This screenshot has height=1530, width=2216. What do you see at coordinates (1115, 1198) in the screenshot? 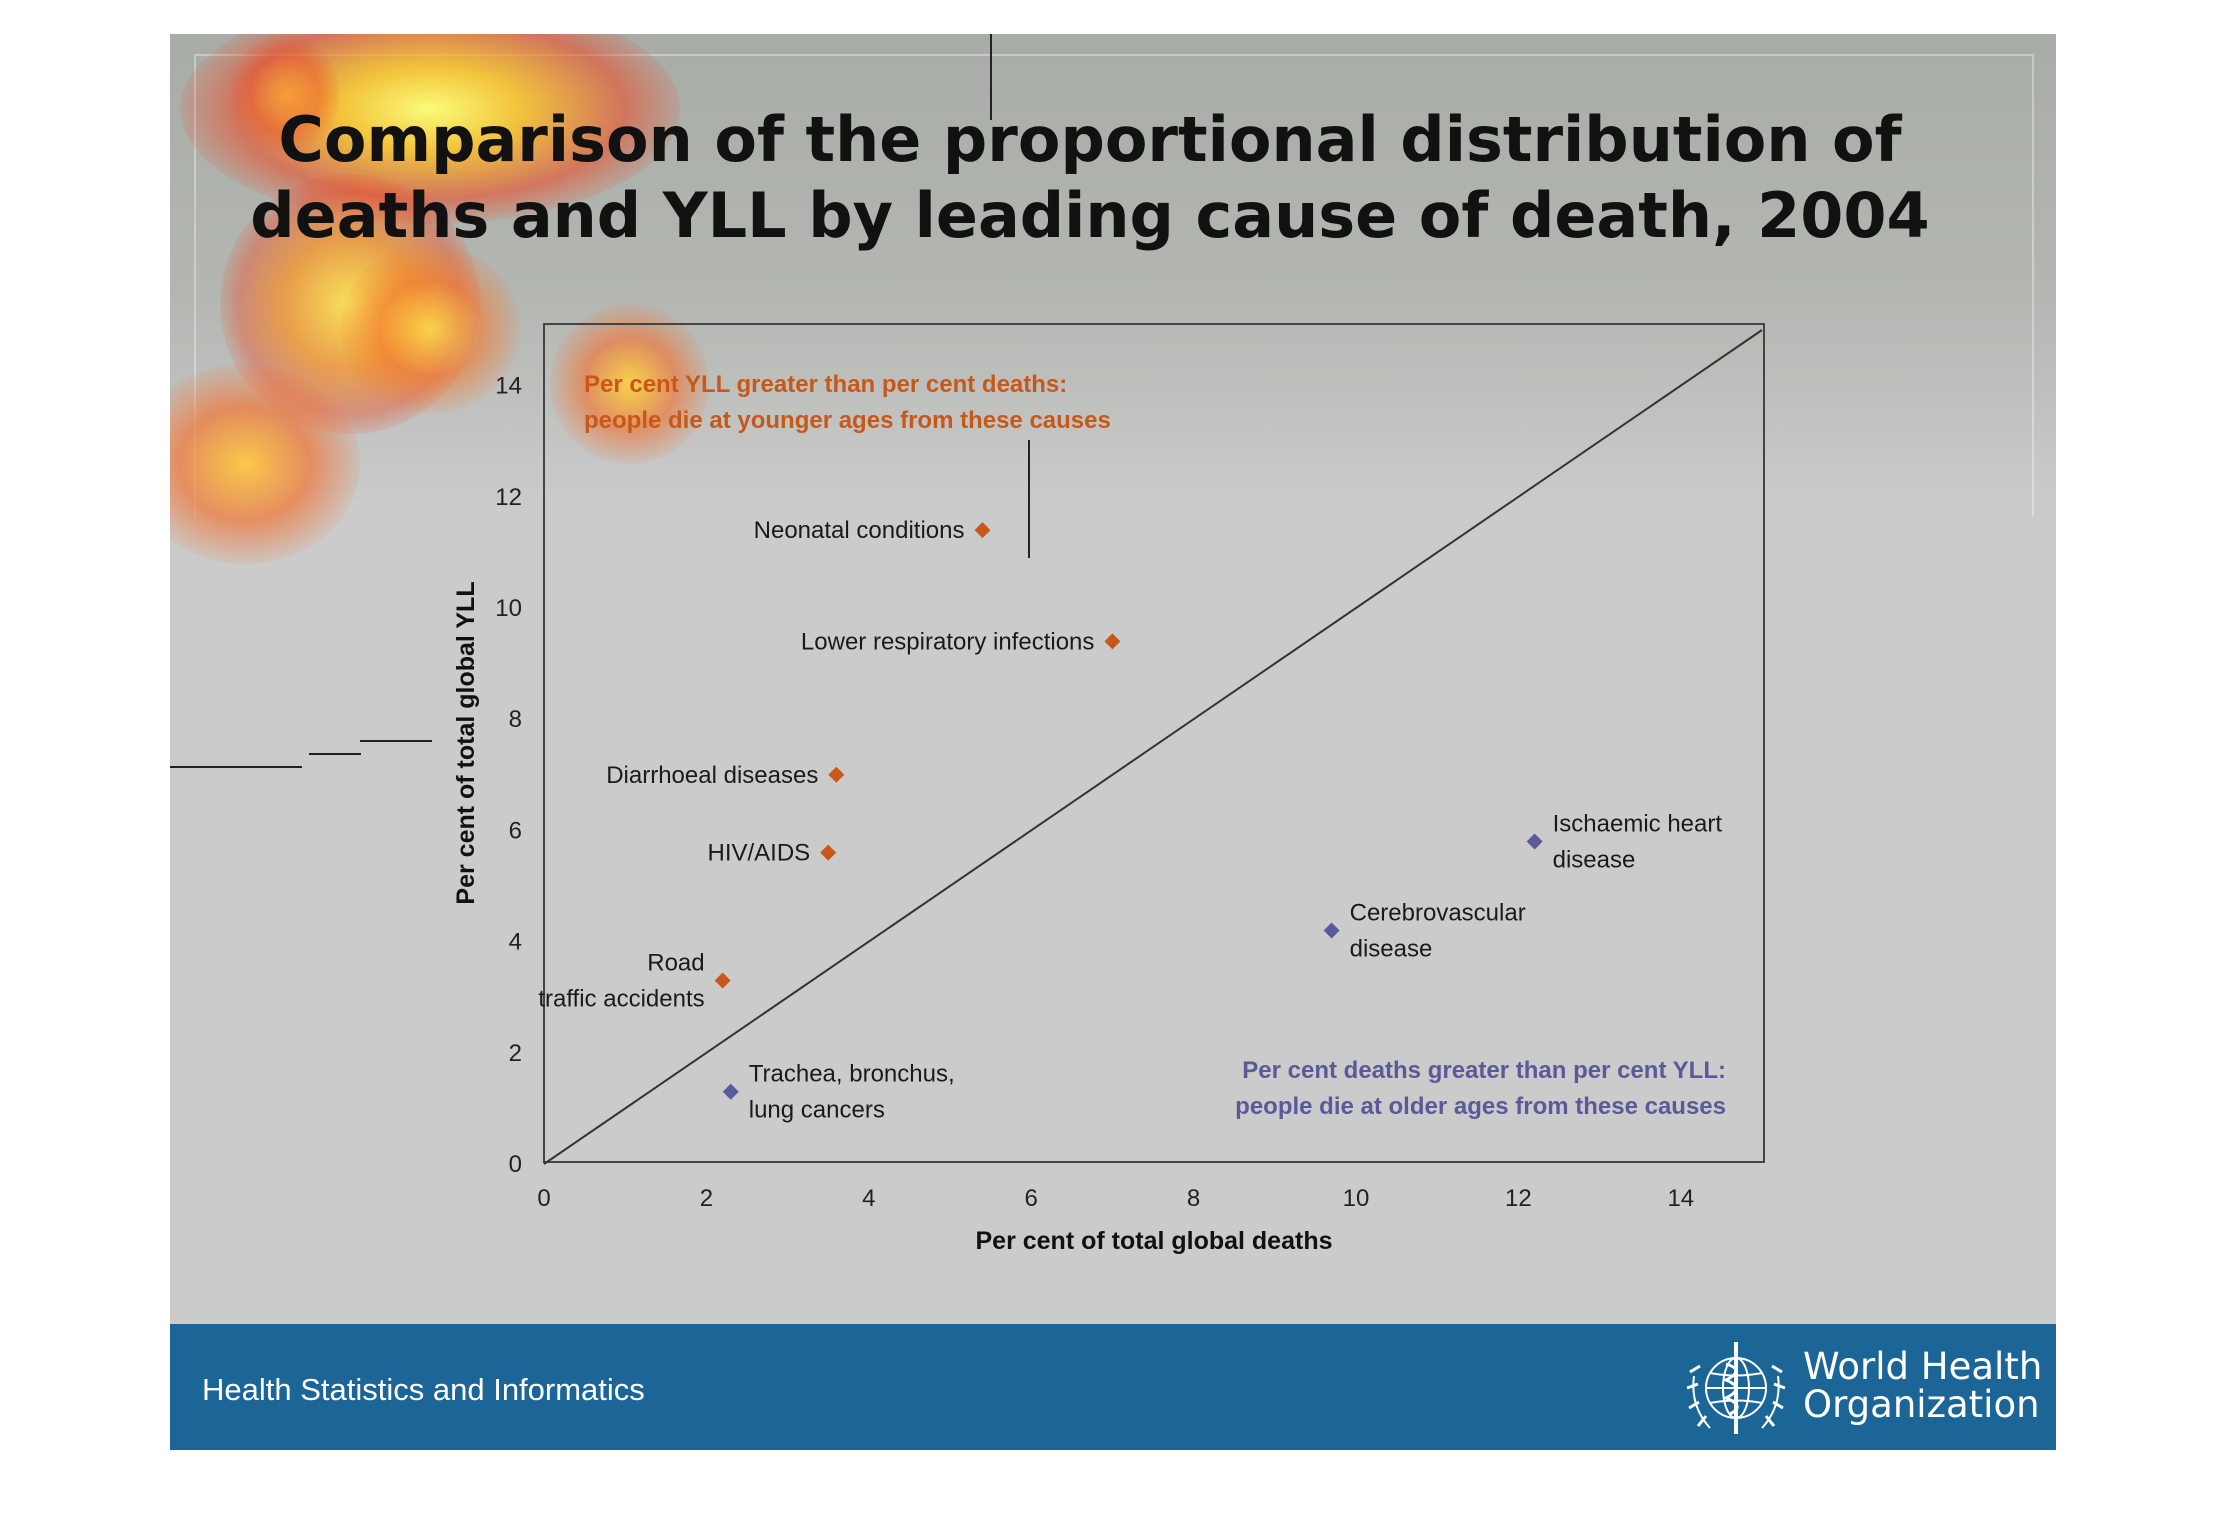
I see `x-axis-ticks: 0 2 4 6 8 10 12 14` at bounding box center [1115, 1198].